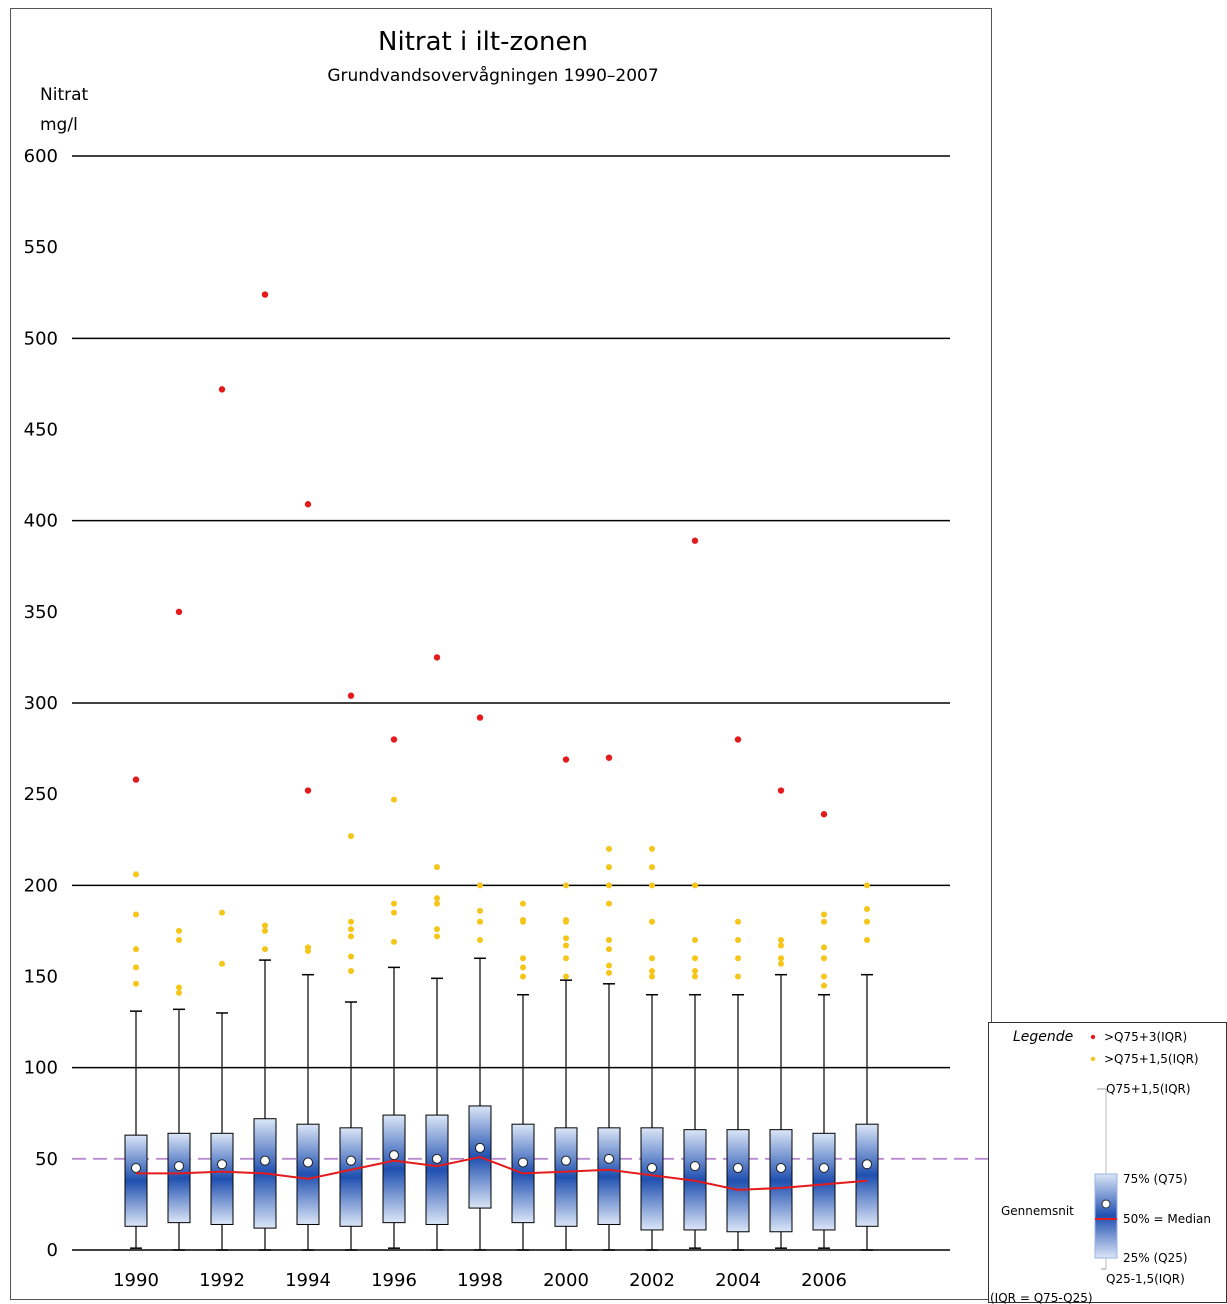 Image resolution: width=1227 pixels, height=1304 pixels. I want to click on y-tick-label-600: 600, so click(41, 156).